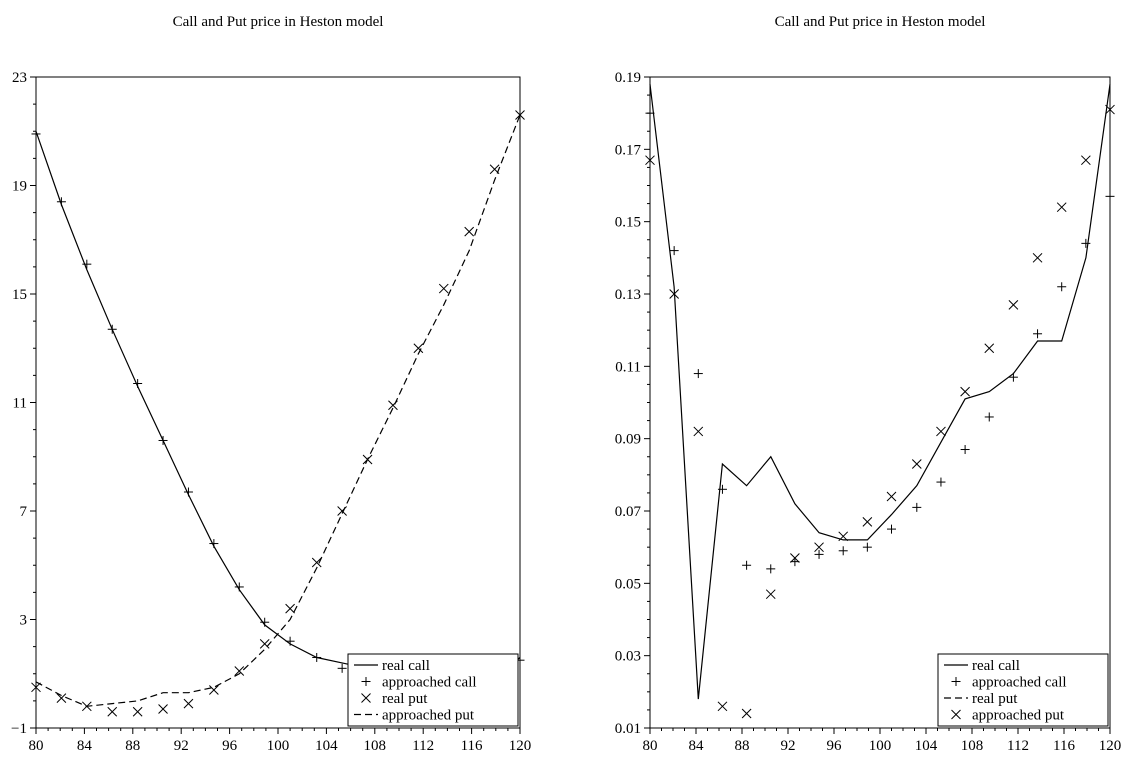 Image resolution: width=1134 pixels, height=769 pixels. What do you see at coordinates (628, 440) in the screenshot?
I see `y-tick-label: 0.09` at bounding box center [628, 440].